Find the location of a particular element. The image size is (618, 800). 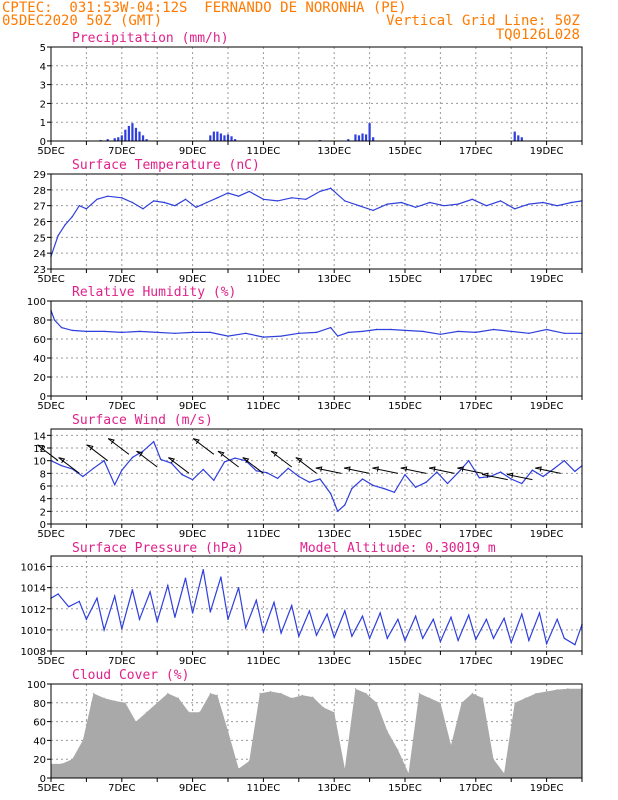

y-tick-label: 1012 is located at coordinates (33, 610).